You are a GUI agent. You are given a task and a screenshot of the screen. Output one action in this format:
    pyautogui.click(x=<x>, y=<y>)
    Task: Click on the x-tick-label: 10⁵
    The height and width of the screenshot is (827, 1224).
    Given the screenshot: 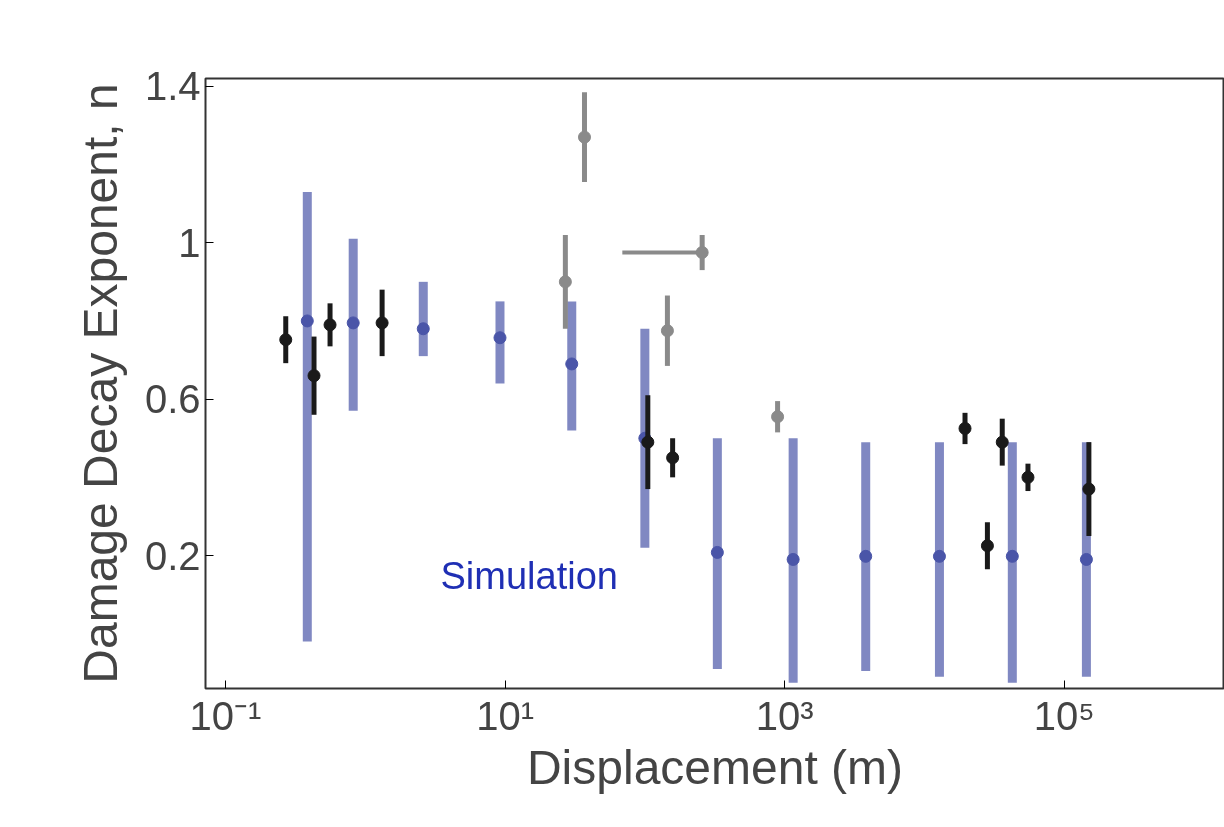 What is the action you would take?
    pyautogui.click(x=1064, y=715)
    